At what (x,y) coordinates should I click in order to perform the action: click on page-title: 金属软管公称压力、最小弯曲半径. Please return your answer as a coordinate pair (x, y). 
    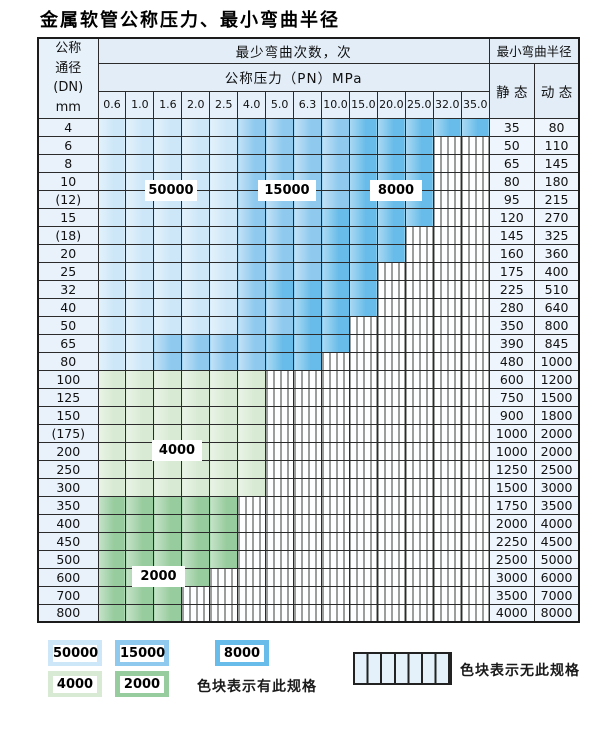
    Looking at the image, I should click on (190, 20).